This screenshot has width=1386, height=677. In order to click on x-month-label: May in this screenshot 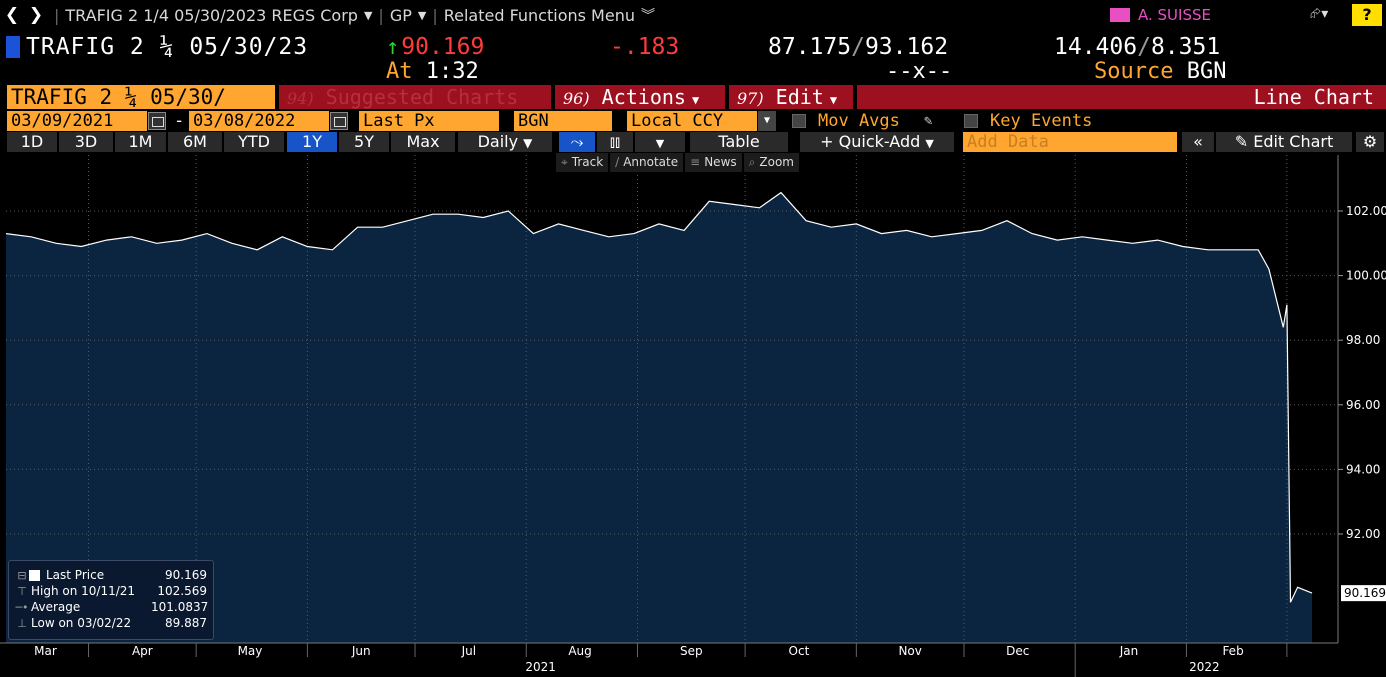, I will do `click(250, 651)`.